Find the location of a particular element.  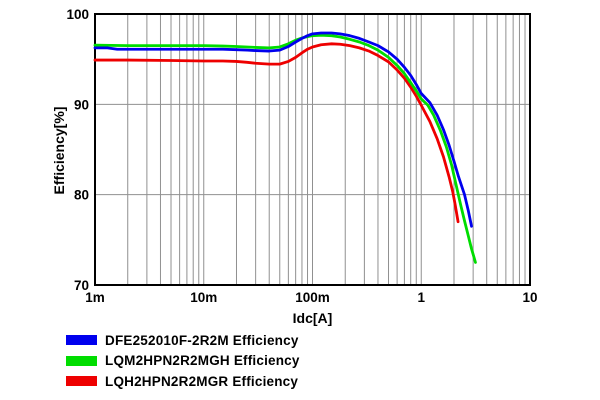

y-tick-label-100: 100 is located at coordinates (77, 14).